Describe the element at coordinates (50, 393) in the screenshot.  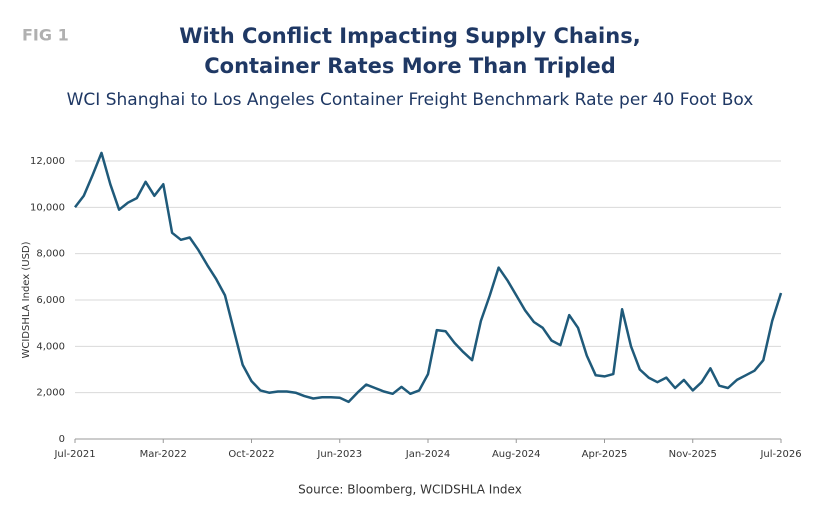
I see `y-tick-label: 2,000` at that location.